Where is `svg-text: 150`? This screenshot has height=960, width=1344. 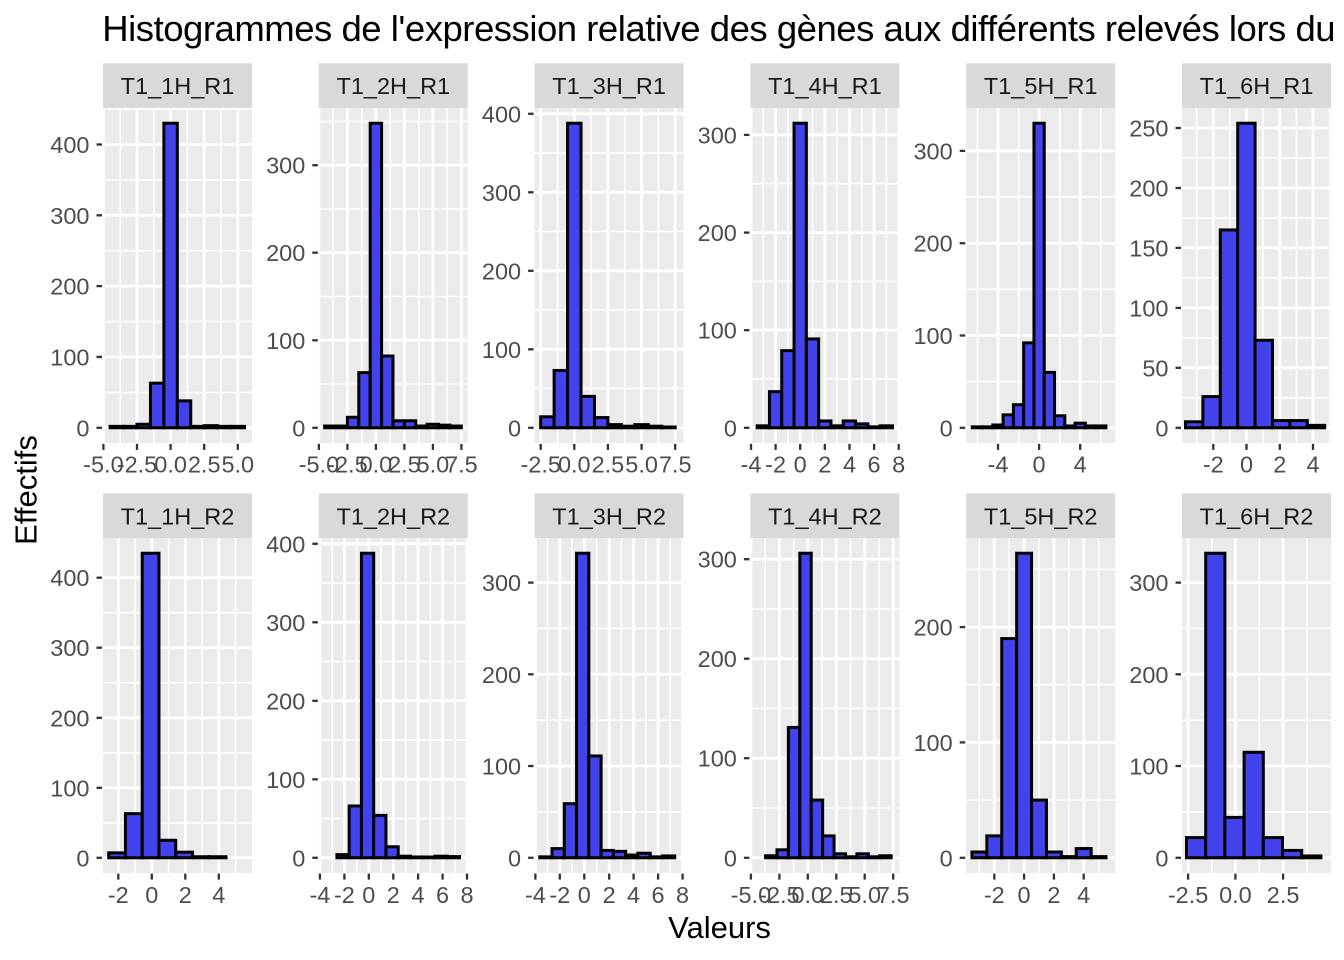
svg-text: 150 is located at coordinates (1148, 248).